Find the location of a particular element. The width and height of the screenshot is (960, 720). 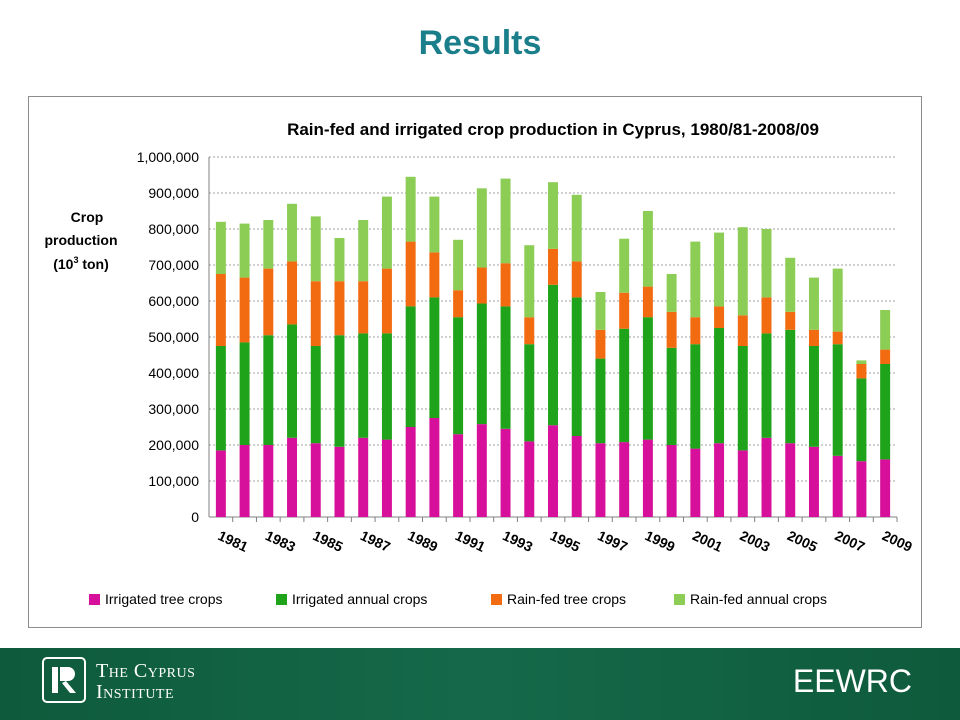

y-tick-label: 800,000 is located at coordinates (173, 229).